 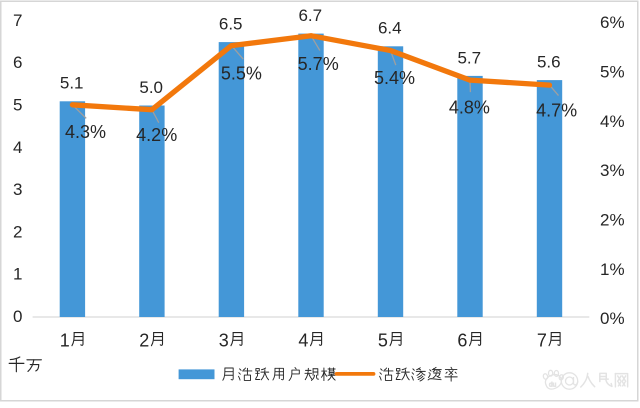 I want to click on svg-text: 2%, so click(x=612, y=220).